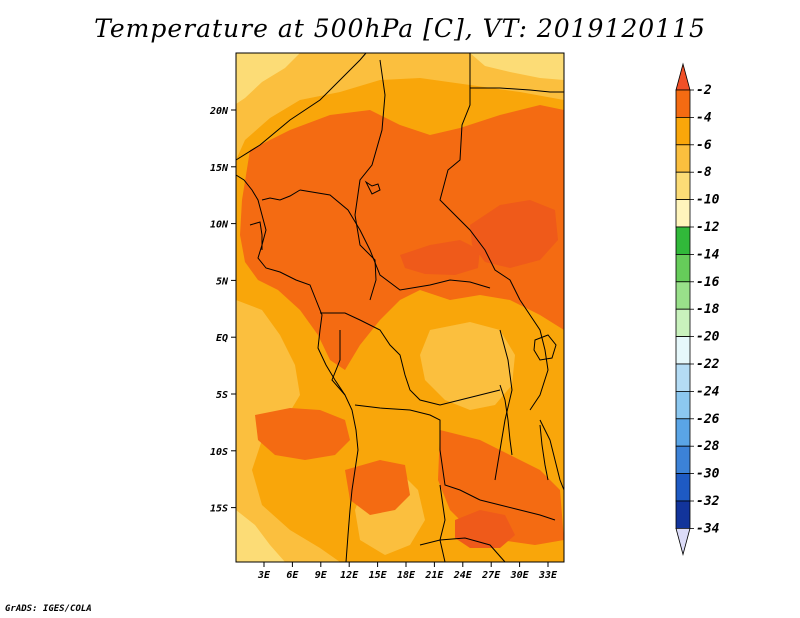 This screenshot has height=618, width=800. Describe the element at coordinates (506, 420) in the screenshot. I see `lake-tanganyika` at that location.